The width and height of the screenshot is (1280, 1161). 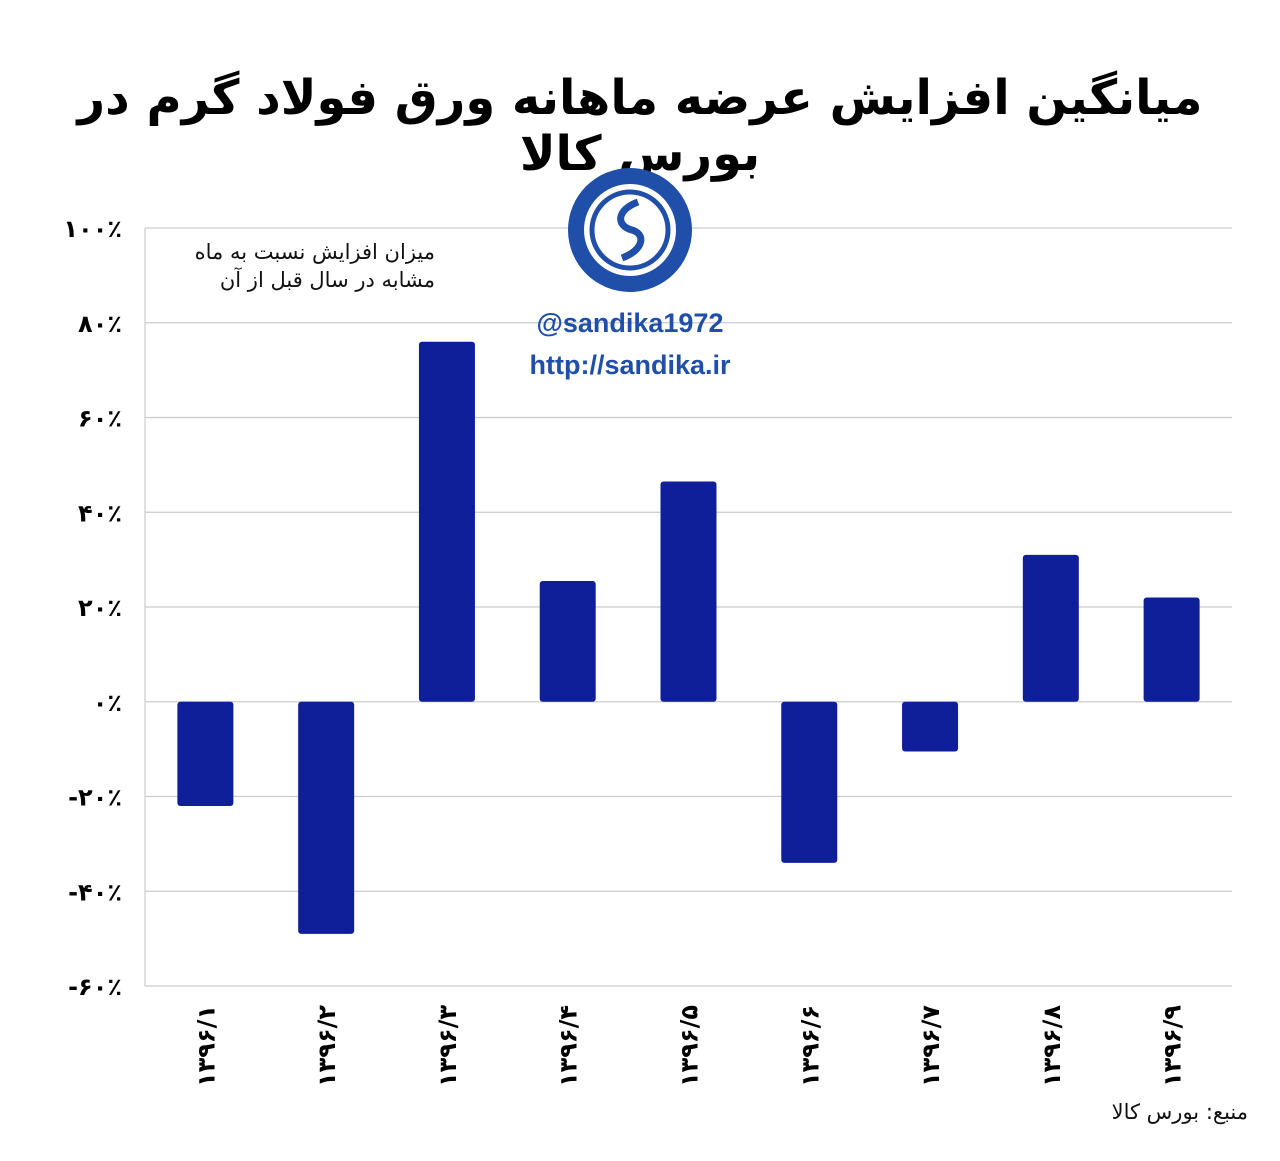 What do you see at coordinates (569, 1046) in the screenshot?
I see `x-tick-label: ۱۳۹۶/۴` at bounding box center [569, 1046].